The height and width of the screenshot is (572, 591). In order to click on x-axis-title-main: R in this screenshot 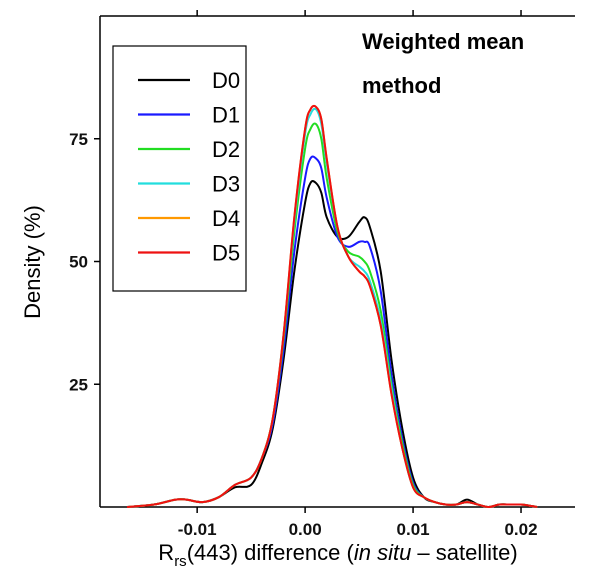, I will do `click(166, 552)`.